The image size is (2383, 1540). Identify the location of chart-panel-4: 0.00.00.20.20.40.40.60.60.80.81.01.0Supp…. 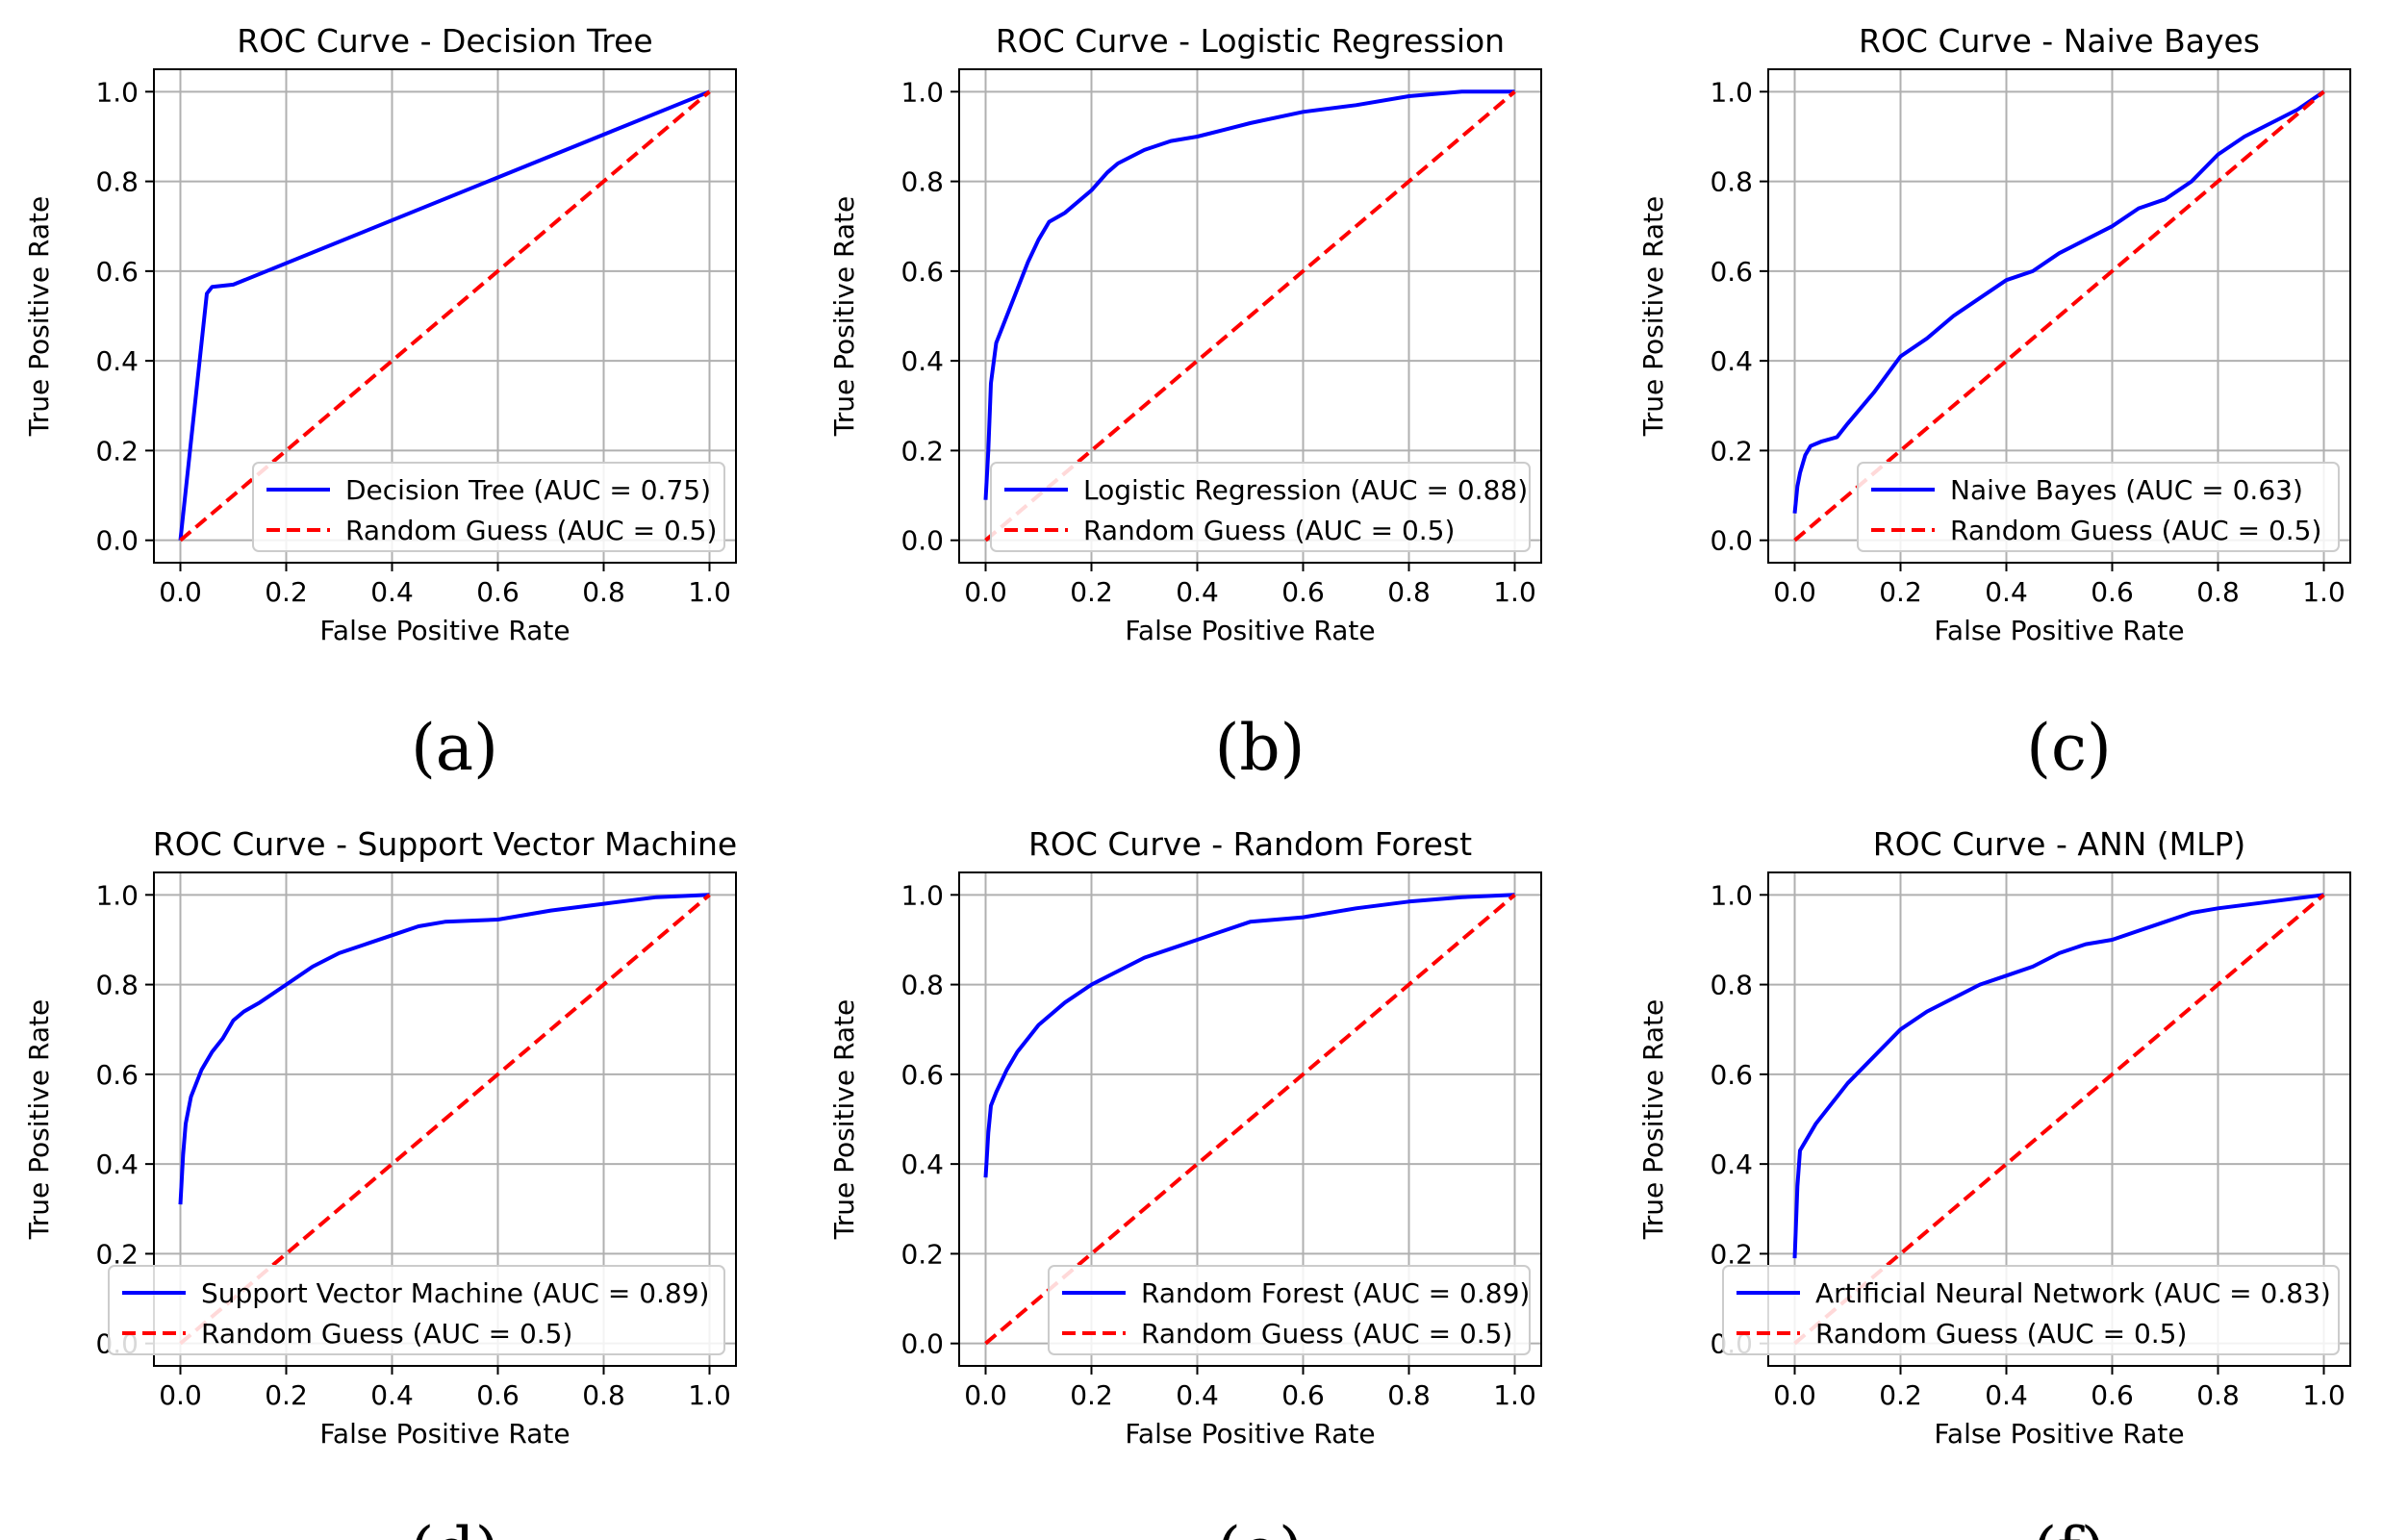
(380, 1182).